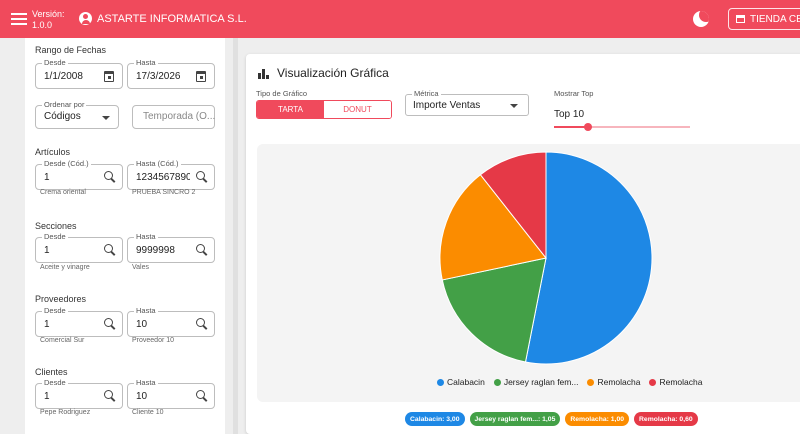 The width and height of the screenshot is (800, 434). Describe the element at coordinates (142, 396) in the screenshot. I see `clients-to-value: 10` at that location.